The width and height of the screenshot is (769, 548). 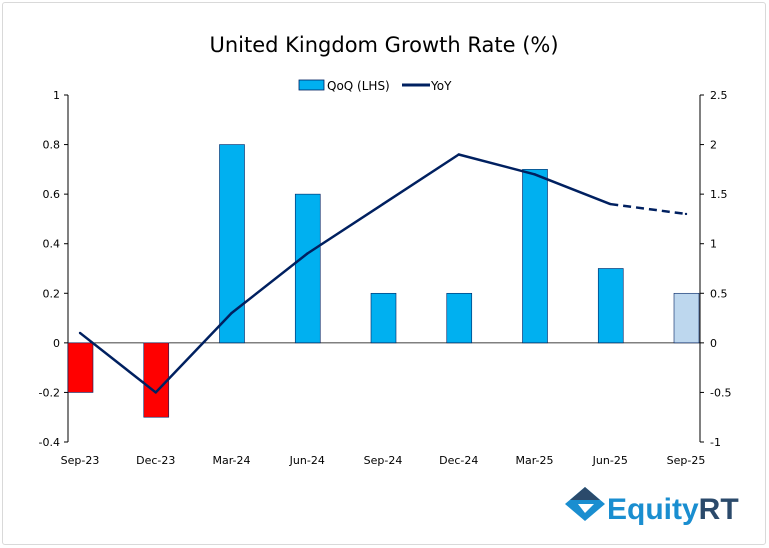 What do you see at coordinates (719, 194) in the screenshot?
I see `right-tick-label: 1.5` at bounding box center [719, 194].